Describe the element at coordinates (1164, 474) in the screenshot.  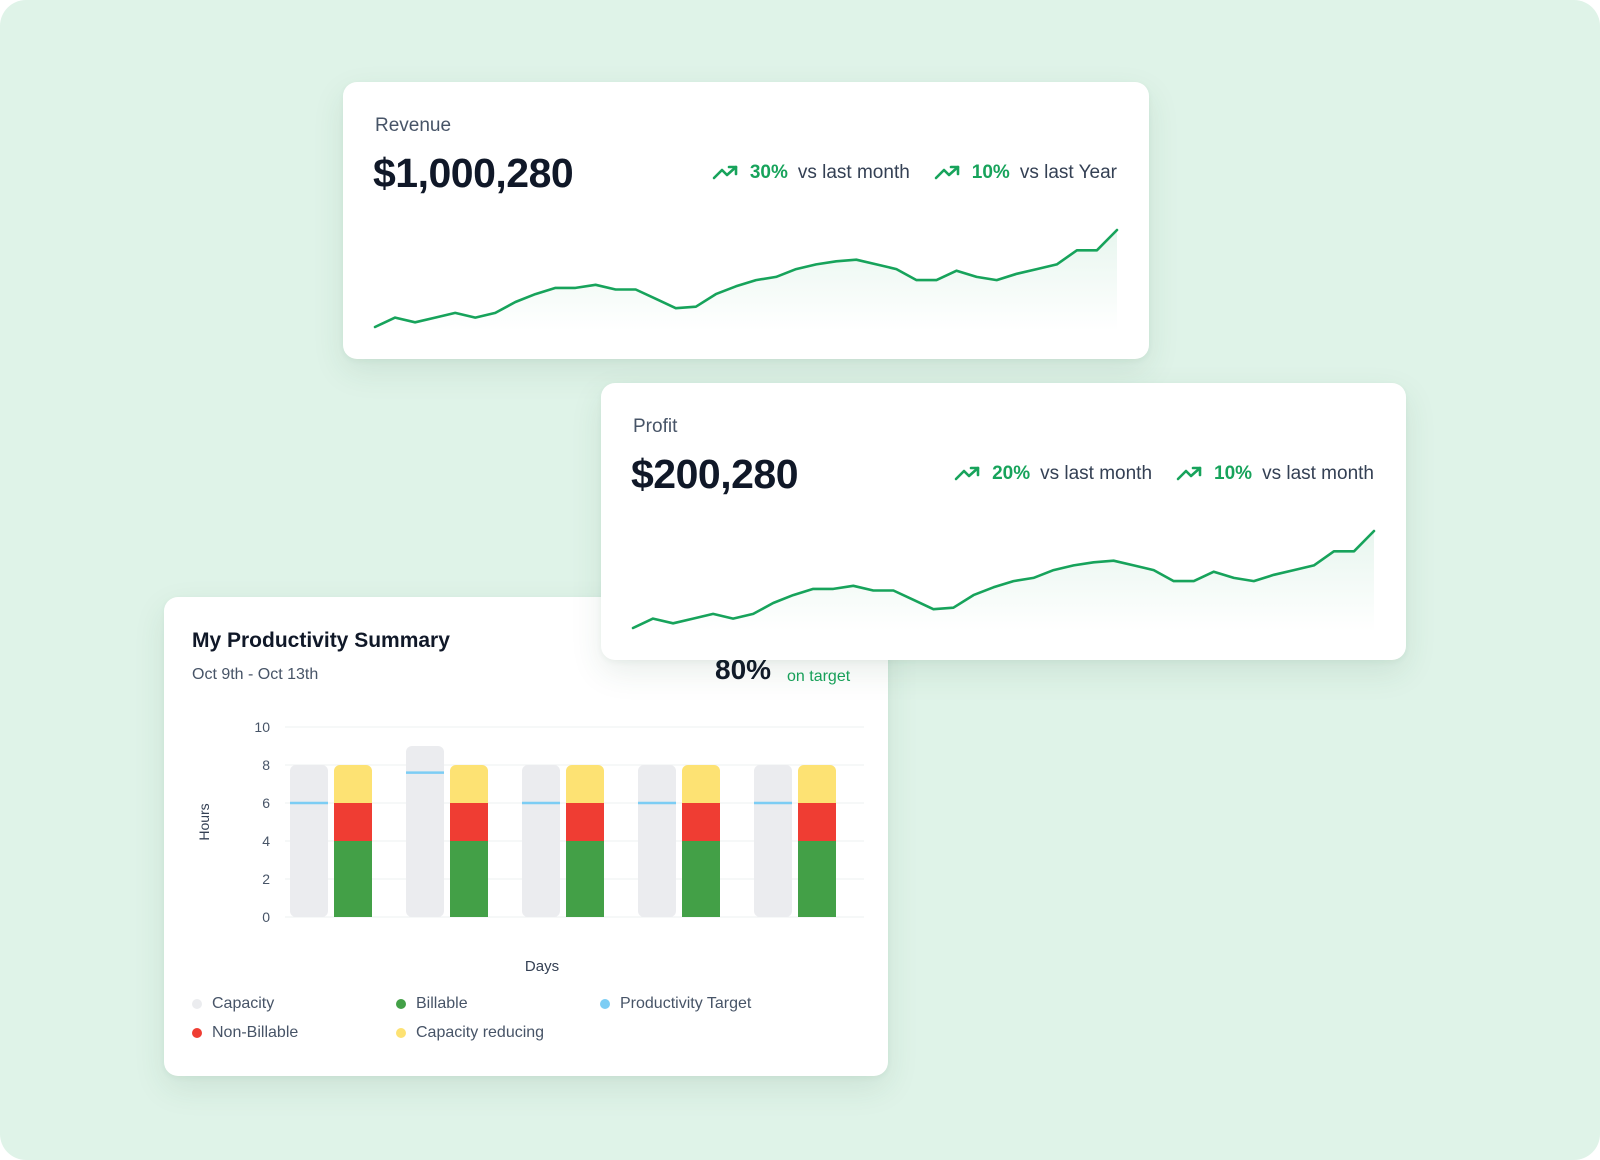
I see `profit-trends: 20% vs last month 10% vs last month` at that location.